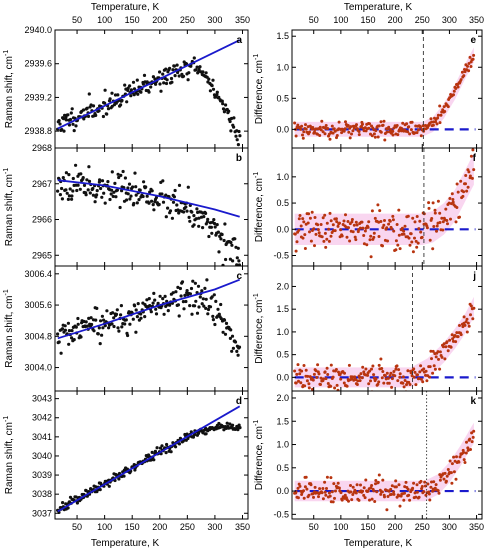 Image resolution: width=500 pixels, height=555 pixels. What do you see at coordinates (151, 207) in the screenshot?
I see `panel-b-frame` at bounding box center [151, 207].